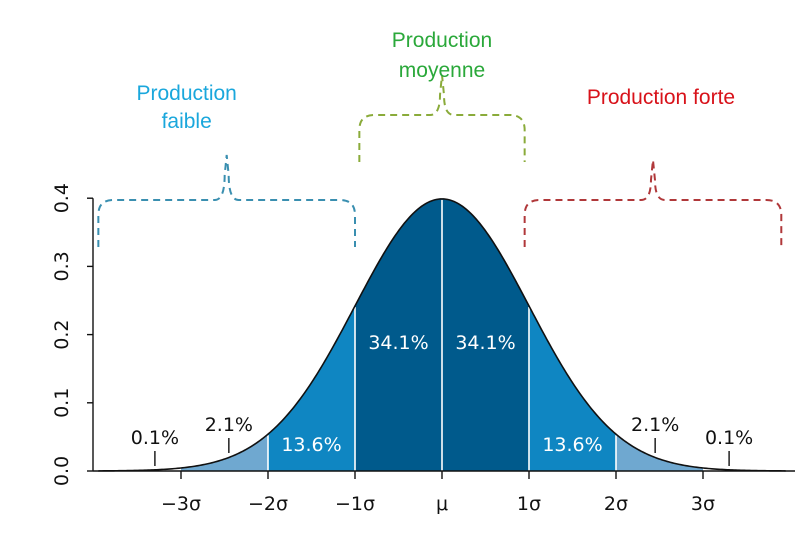 The height and width of the screenshot is (535, 809). What do you see at coordinates (703, 504) in the screenshot?
I see `x-tick-label: 3σ` at bounding box center [703, 504].